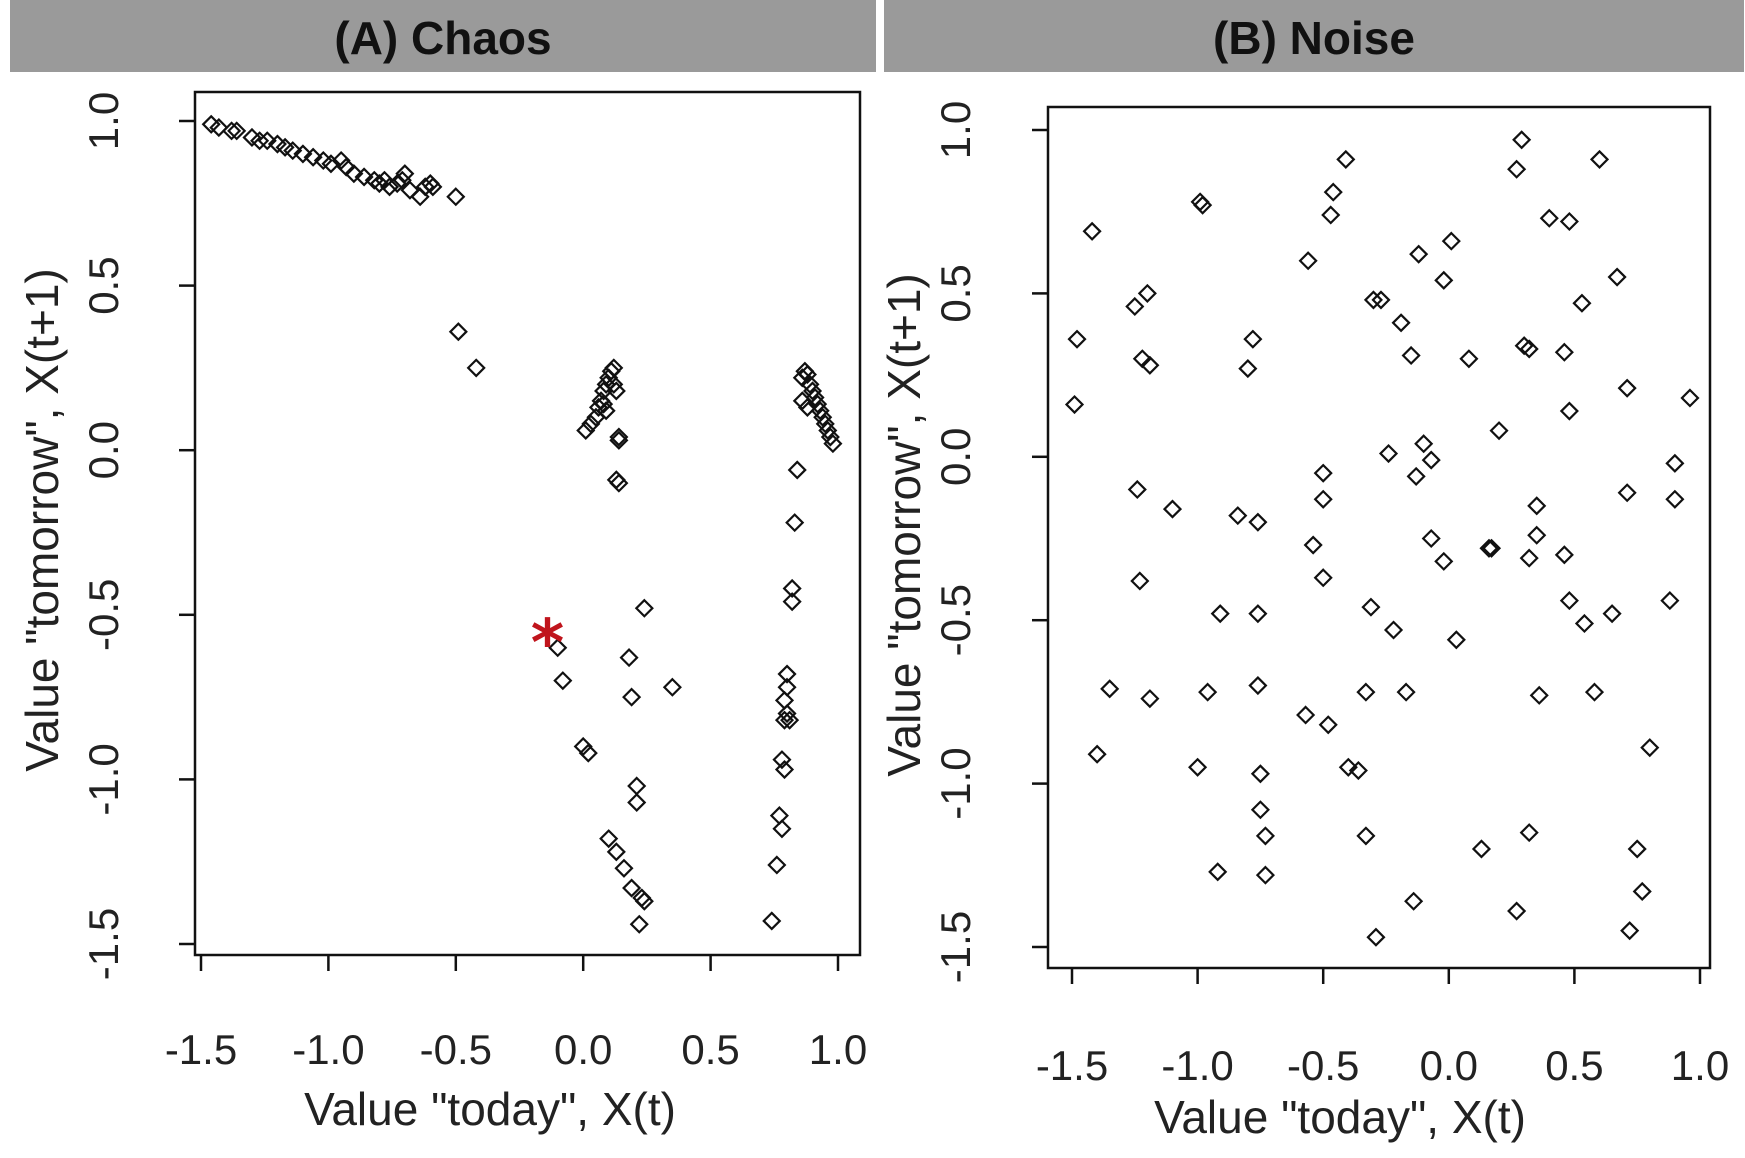 This screenshot has height=1158, width=1745. I want to click on panel-b-ytick-label: 1.0, so click(955, 130).